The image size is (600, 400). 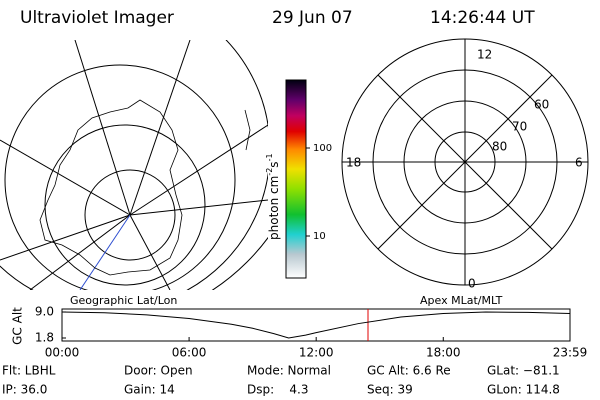 I want to click on info-field: Flt: LBHL, so click(x=29, y=371).